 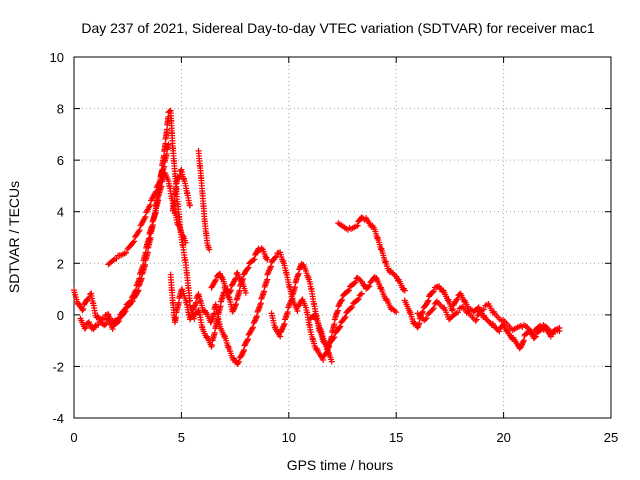 I want to click on y-tick-label: 10, so click(x=57, y=57).